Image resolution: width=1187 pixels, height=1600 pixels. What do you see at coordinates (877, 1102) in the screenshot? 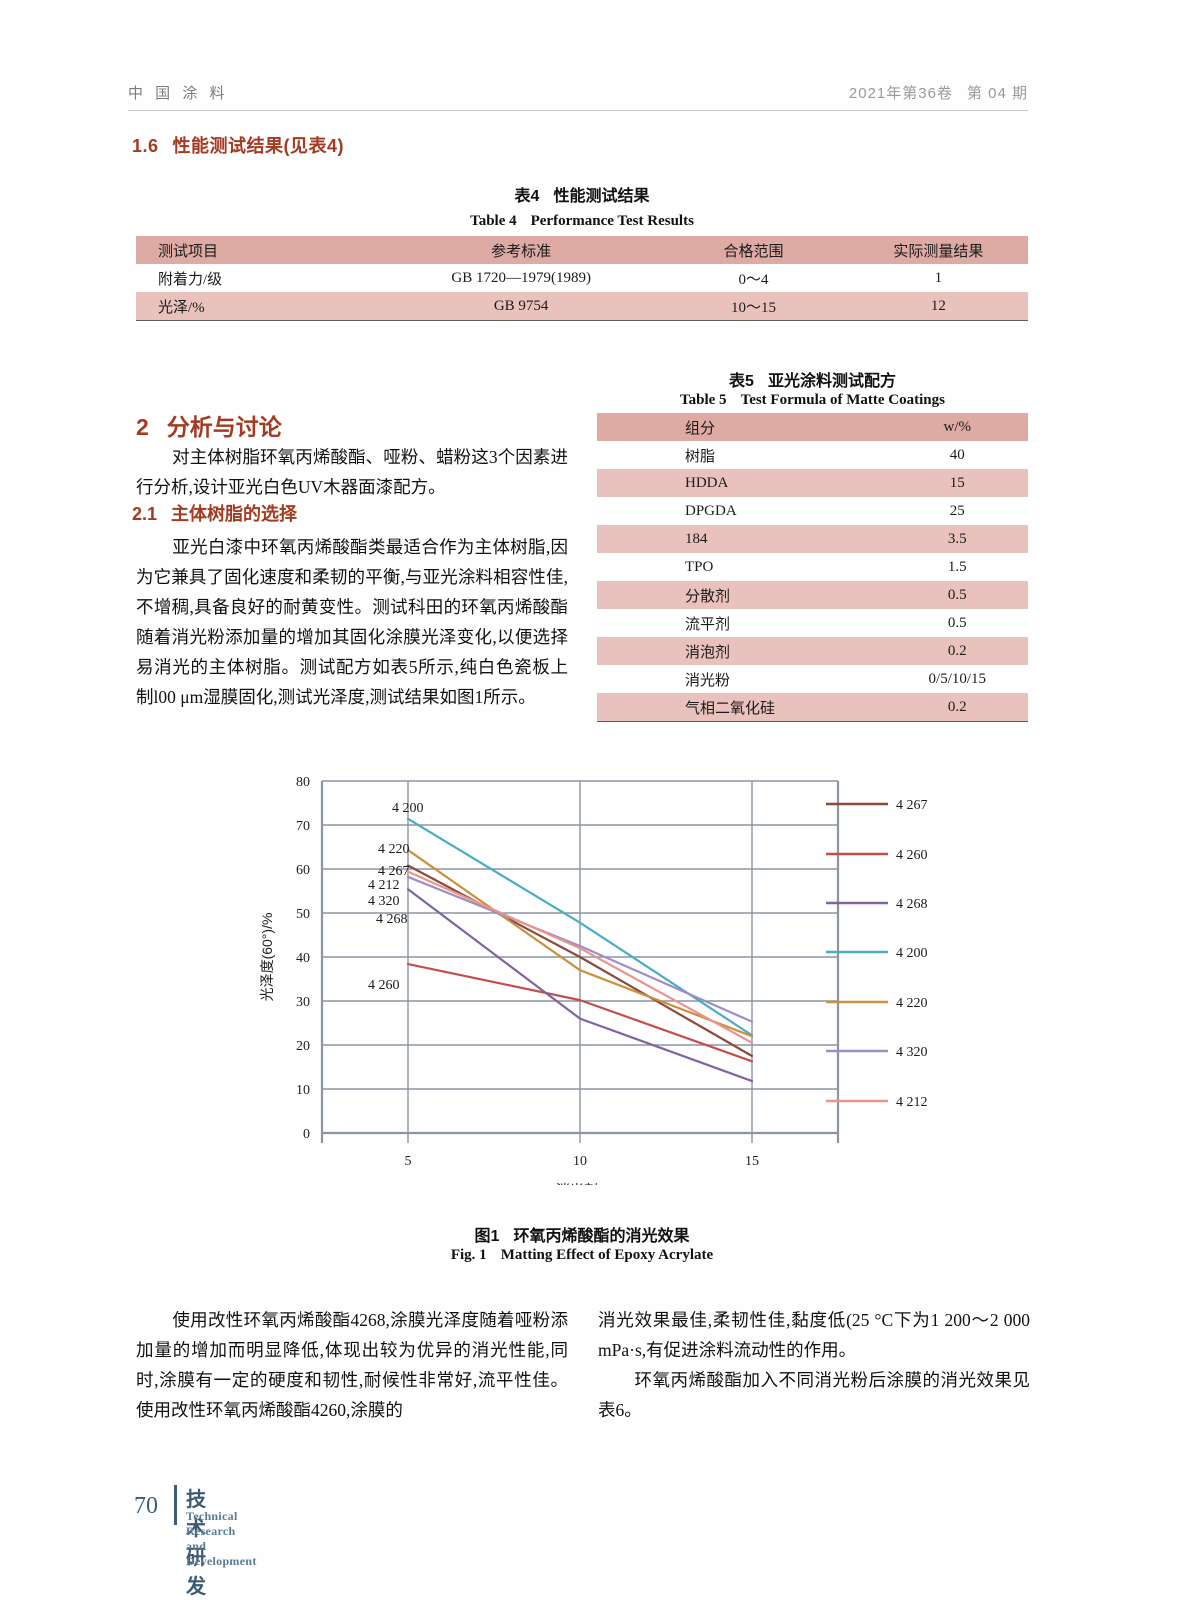
I see `legend-item-4212: 4 212` at bounding box center [877, 1102].